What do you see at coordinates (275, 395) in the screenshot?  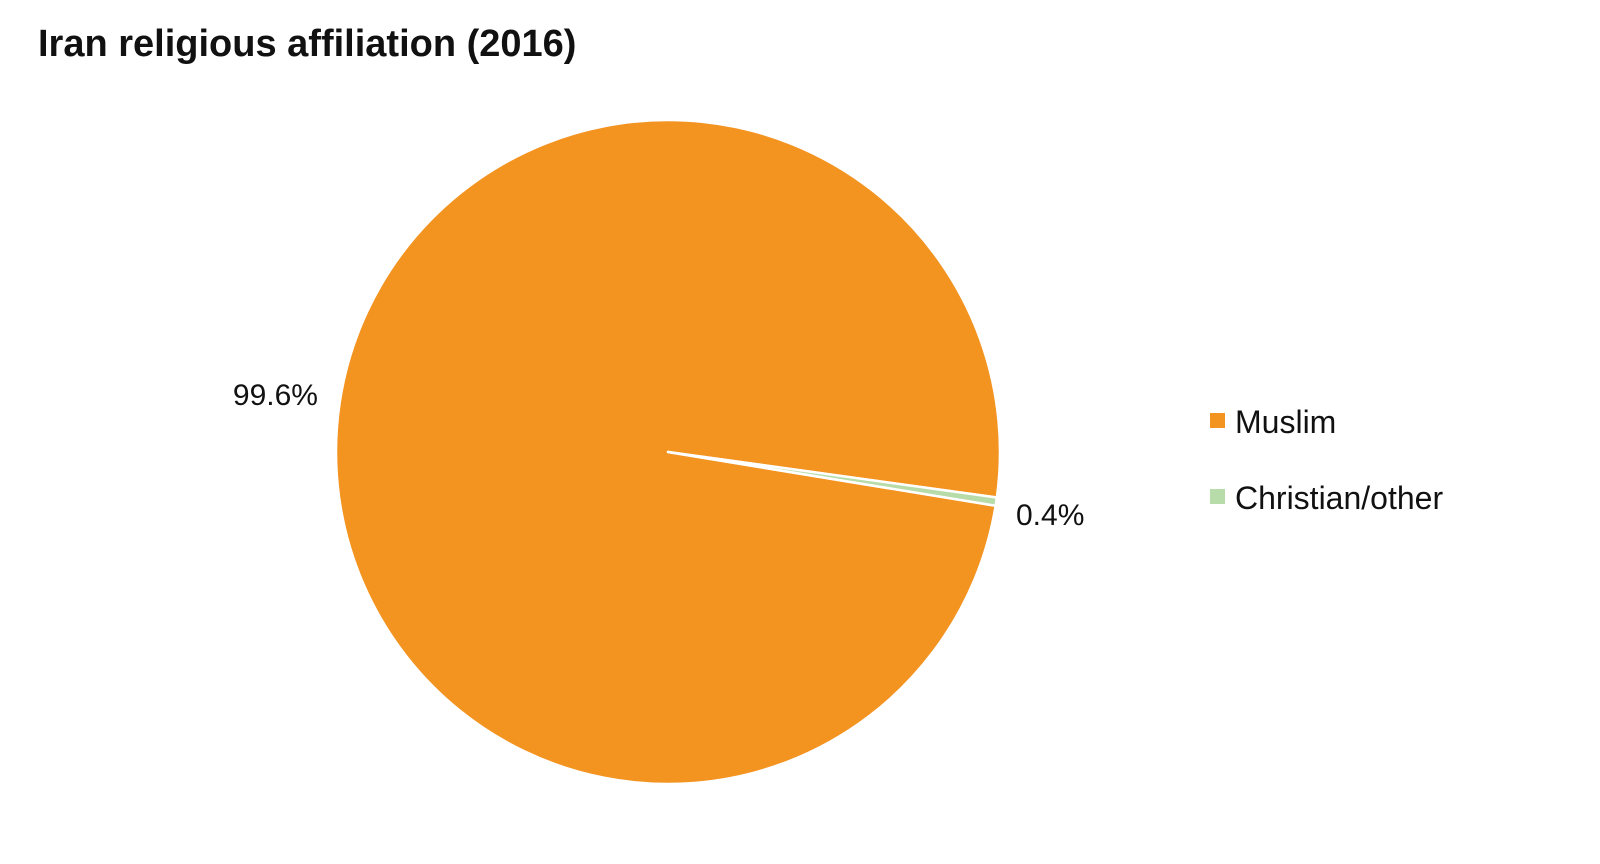 I see `data-label-muslim: 99.6%` at bounding box center [275, 395].